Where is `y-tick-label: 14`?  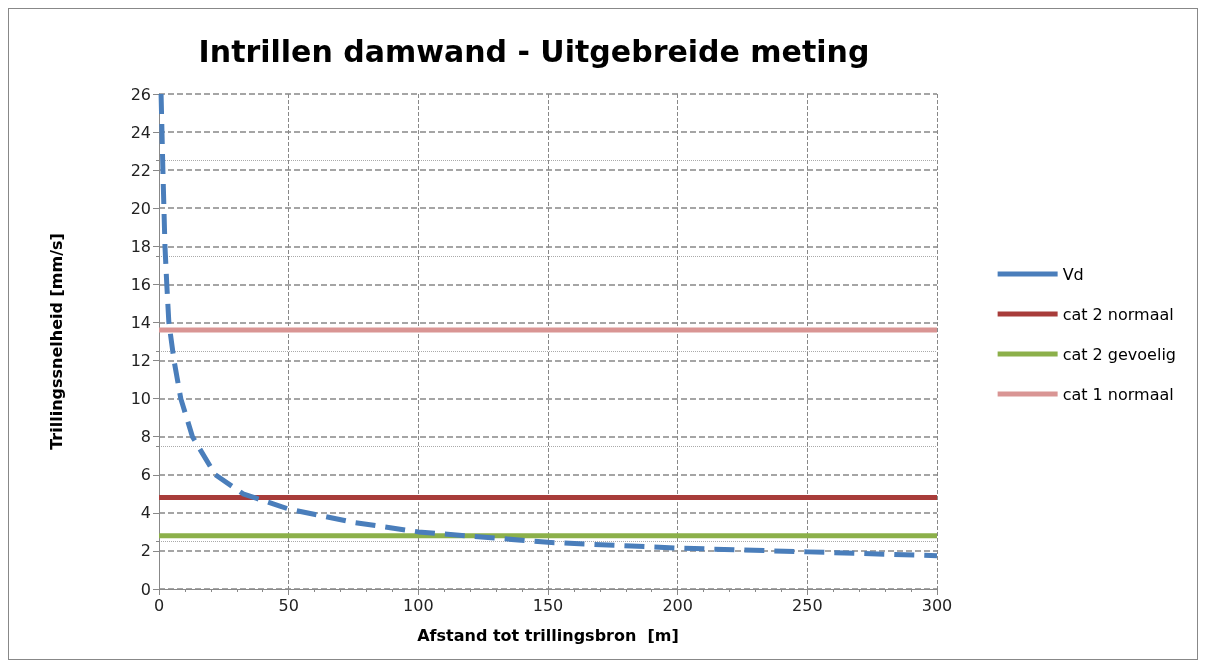 y-tick-label: 14 is located at coordinates (140, 322).